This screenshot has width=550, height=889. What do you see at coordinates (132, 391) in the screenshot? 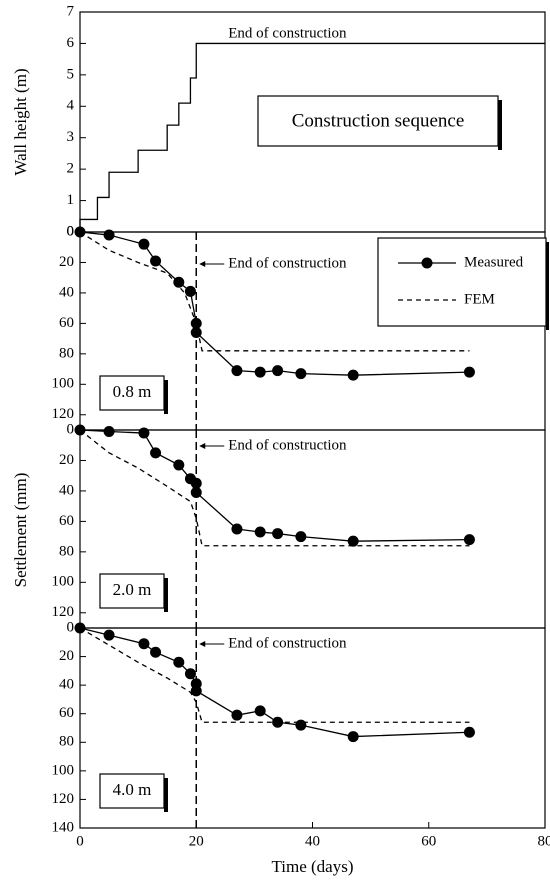
I see `panel-label: 0.8 m` at bounding box center [132, 391].